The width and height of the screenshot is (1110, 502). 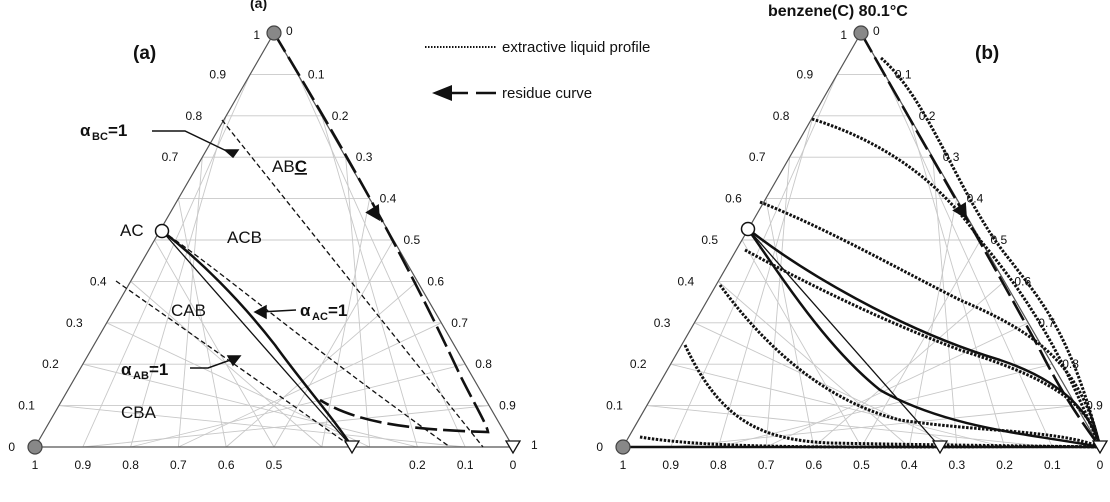 I want to click on panel-b-left-tick: 0.4, so click(x=686, y=281).